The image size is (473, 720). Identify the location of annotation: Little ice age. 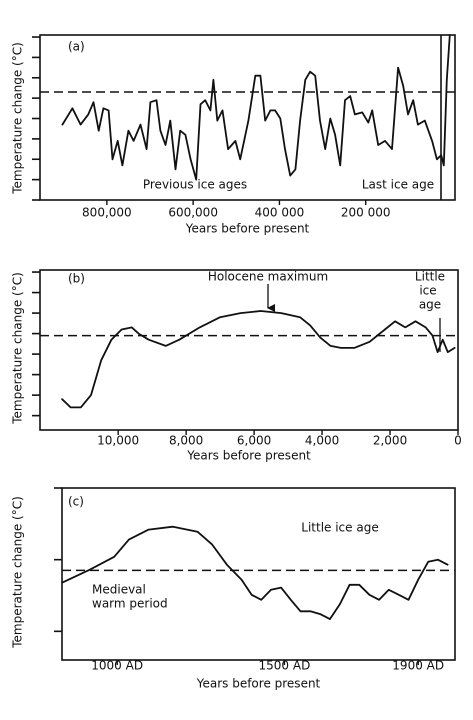
(339, 528).